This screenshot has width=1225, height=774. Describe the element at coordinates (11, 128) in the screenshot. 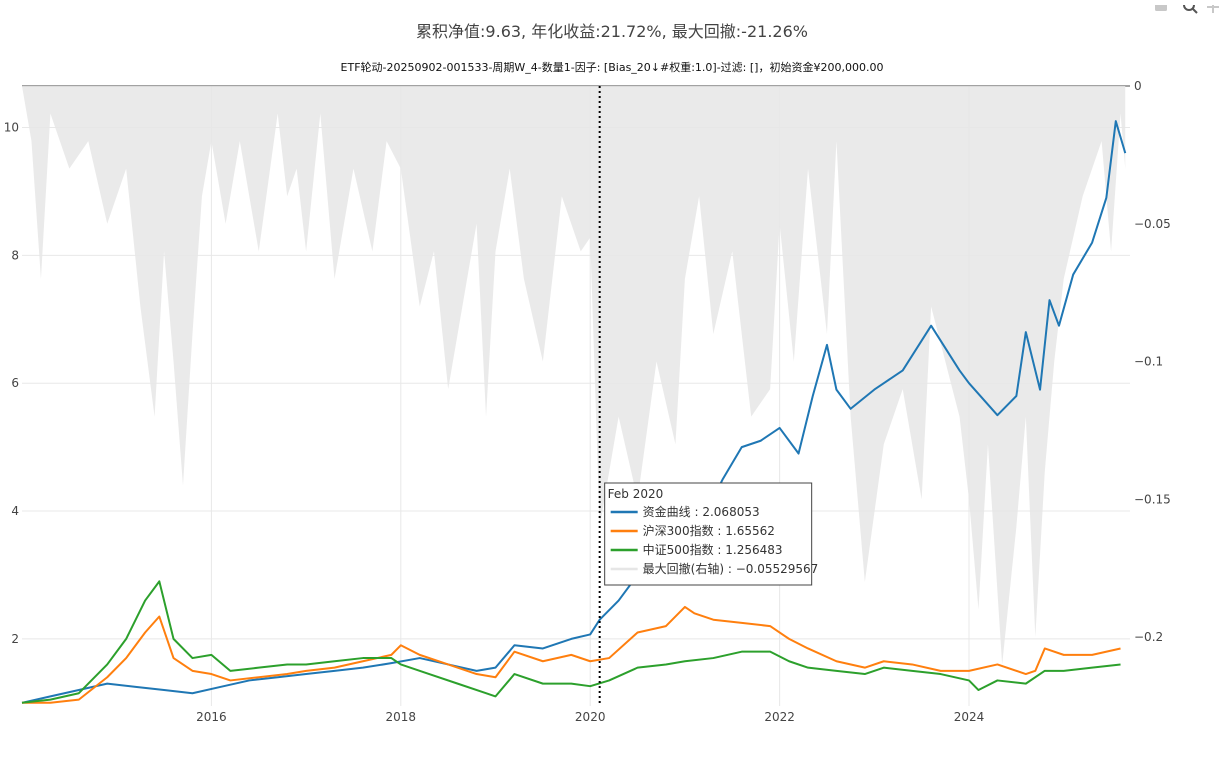

I see `y-tick-label: 10` at that location.